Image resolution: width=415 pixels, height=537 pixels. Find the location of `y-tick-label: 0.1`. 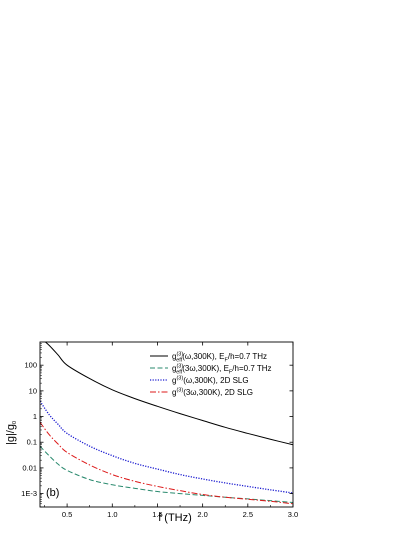

y-tick-label: 0.1 is located at coordinates (32, 442).